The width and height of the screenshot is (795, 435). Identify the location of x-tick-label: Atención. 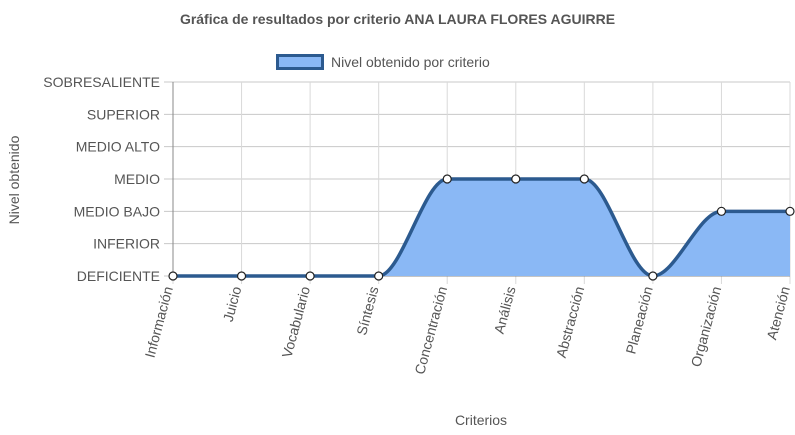
(778, 313).